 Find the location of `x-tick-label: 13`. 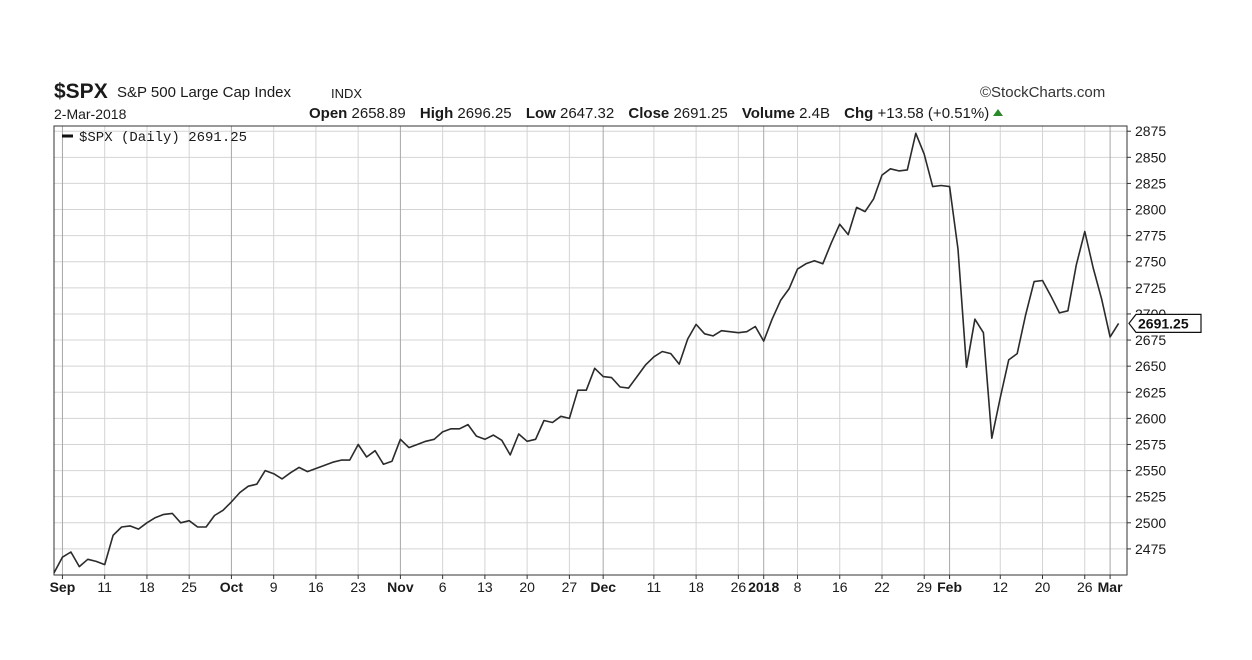

x-tick-label: 13 is located at coordinates (485, 587).